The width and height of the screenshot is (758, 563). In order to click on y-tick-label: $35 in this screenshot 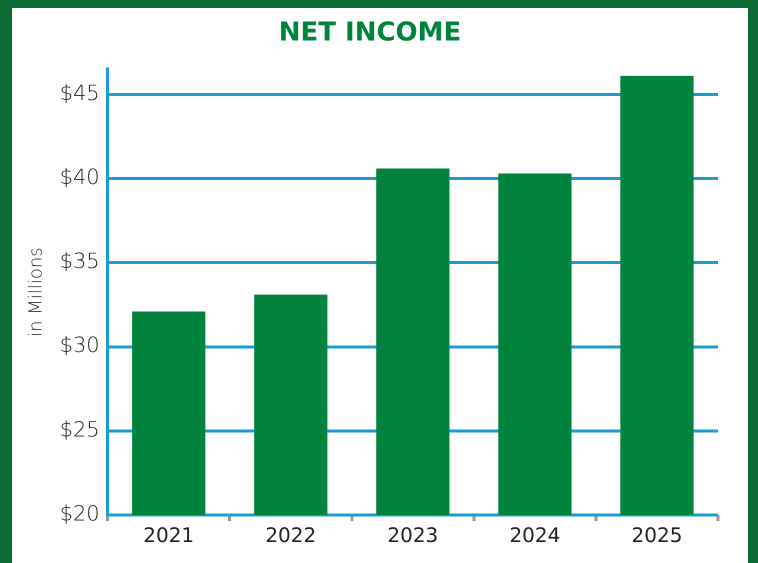, I will do `click(80, 261)`.